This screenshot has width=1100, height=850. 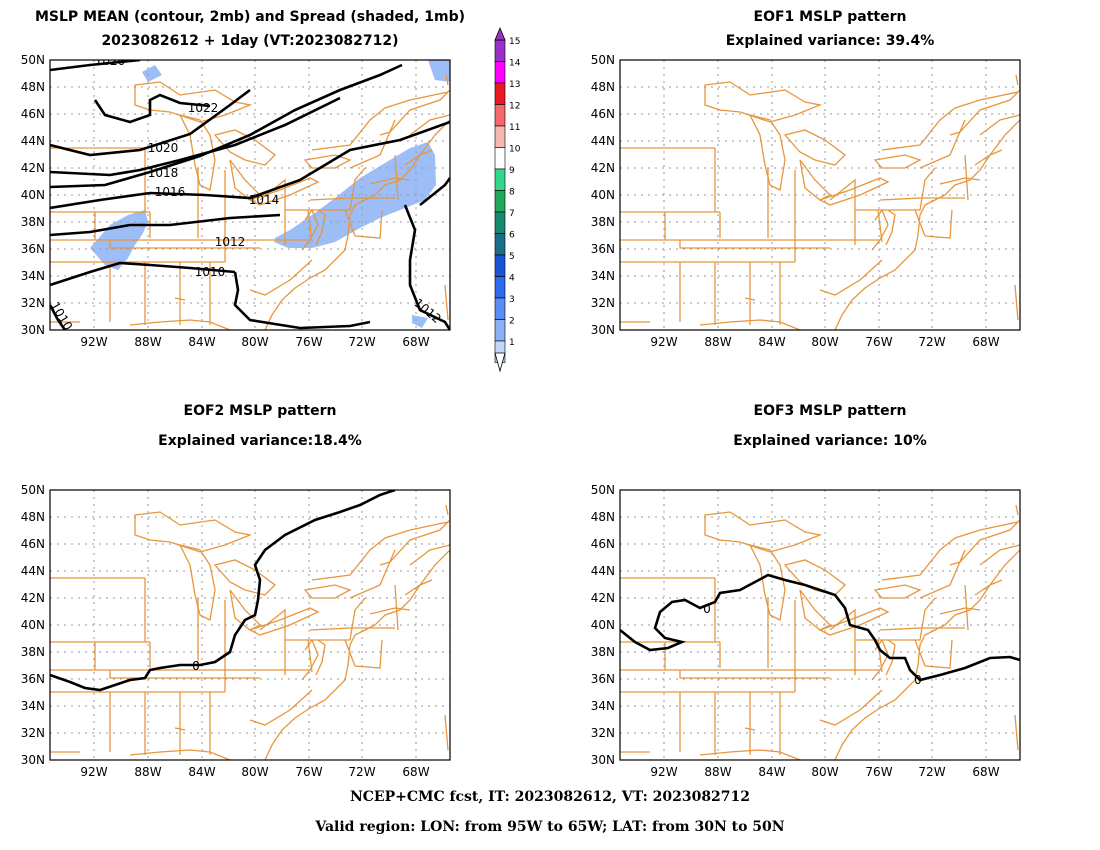 I want to click on eof3-variance: Explained variance: 10%, so click(x=830, y=441).